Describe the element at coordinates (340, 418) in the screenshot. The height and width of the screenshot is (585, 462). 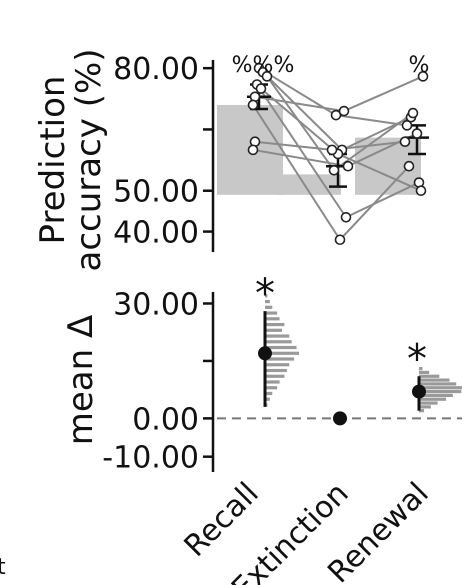
I see `mean-point-extinction` at that location.